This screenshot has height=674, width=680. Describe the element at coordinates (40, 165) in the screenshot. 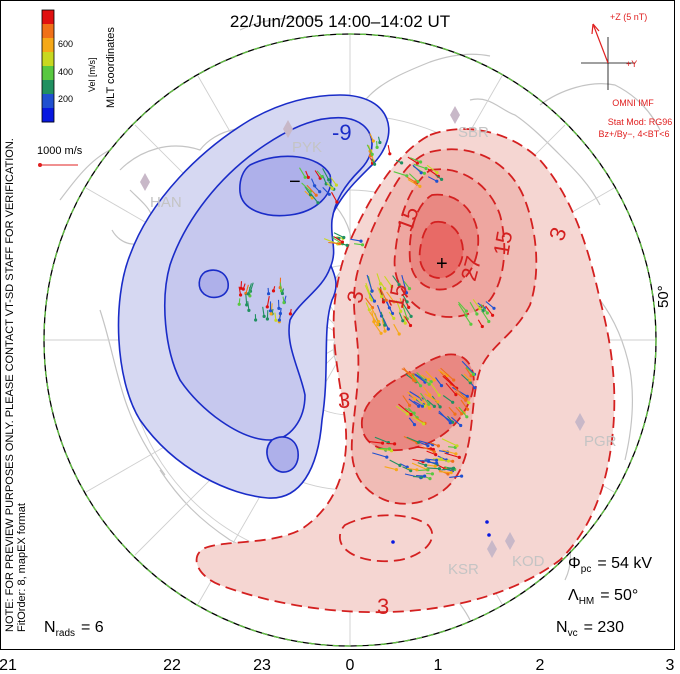

I see `velocity-scale-dot` at that location.